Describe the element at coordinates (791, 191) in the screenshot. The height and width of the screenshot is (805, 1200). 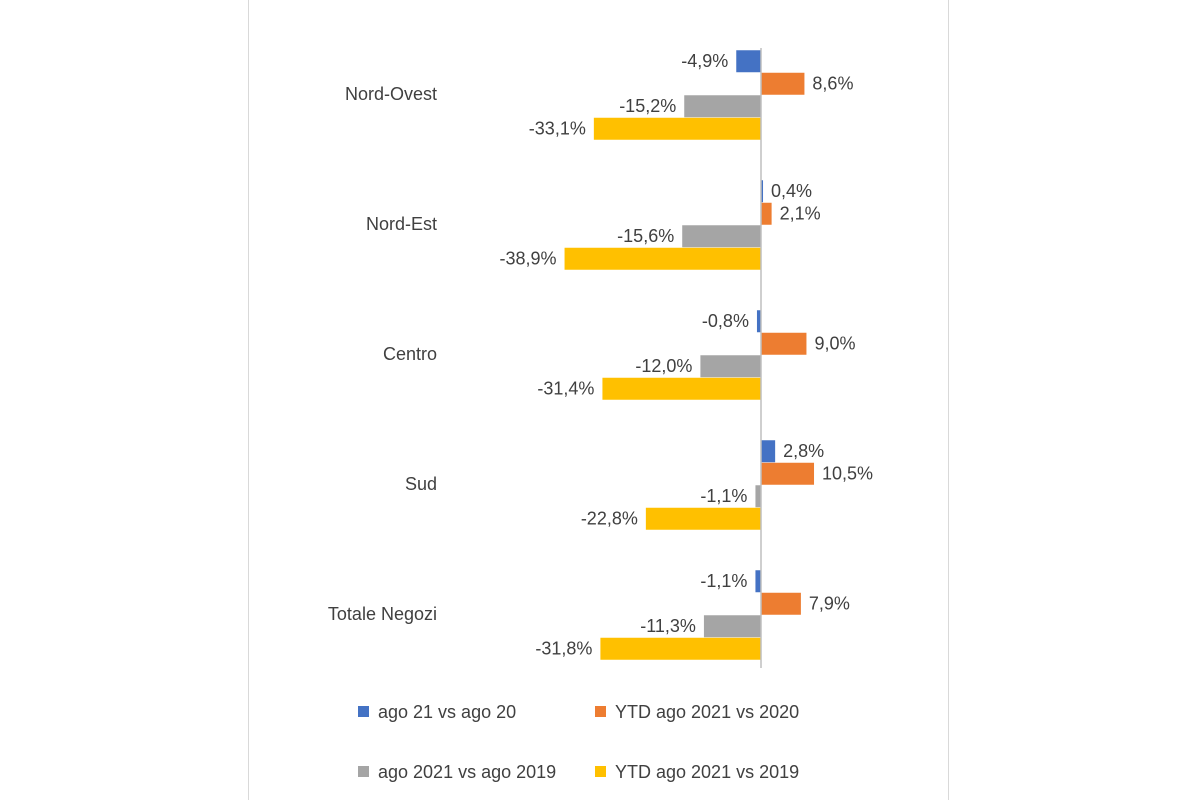
I see `value-label: 0,4%` at that location.